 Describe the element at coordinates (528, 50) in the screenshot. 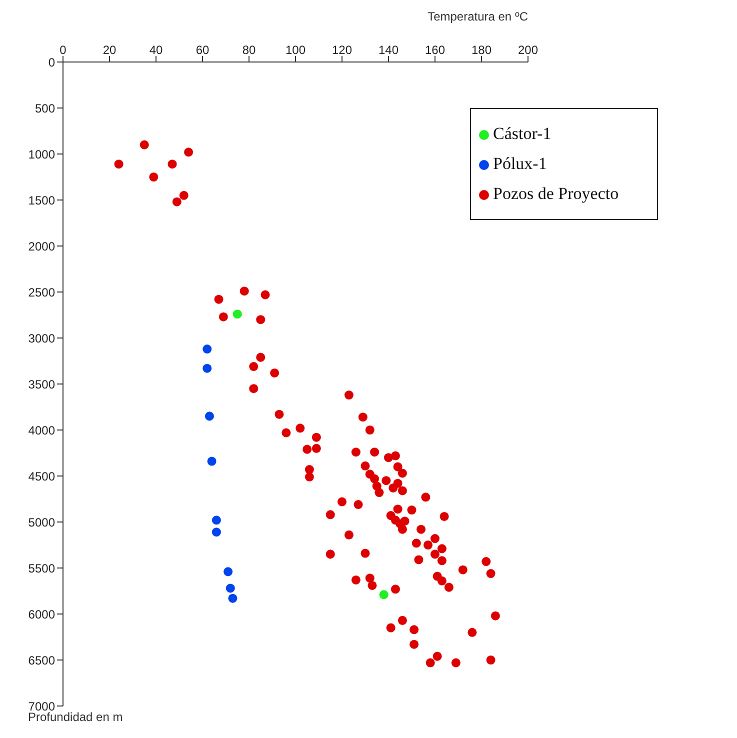

I see `x-tick-label: 200` at that location.